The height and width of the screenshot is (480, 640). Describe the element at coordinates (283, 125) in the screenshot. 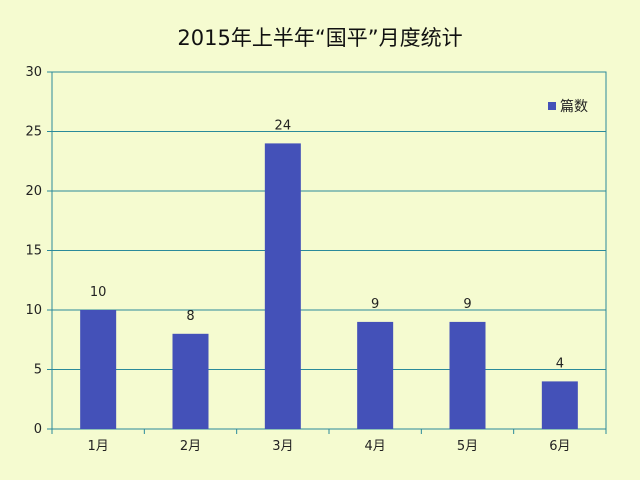

I see `data-label: 24` at that location.